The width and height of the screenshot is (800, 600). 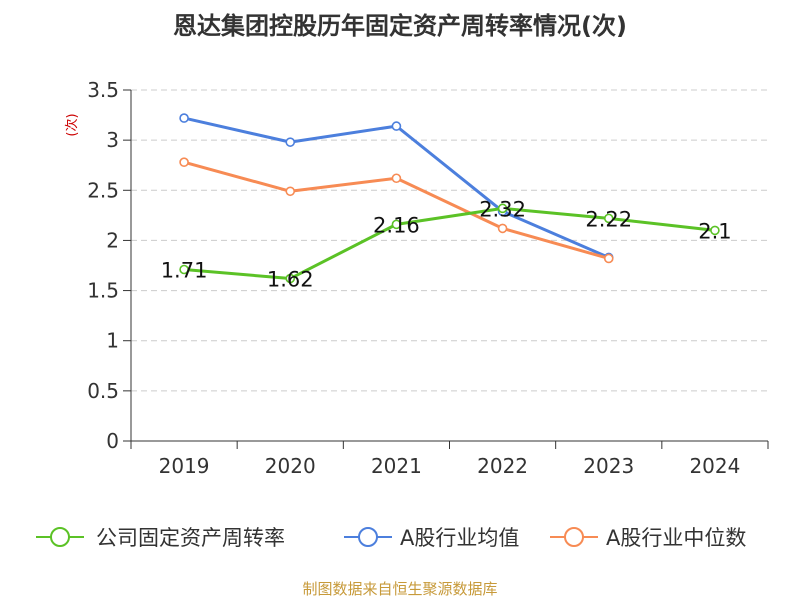 I want to click on data-labels: 1.71 1.62 2.16 2.32 2.22 2.1, so click(x=446, y=244).